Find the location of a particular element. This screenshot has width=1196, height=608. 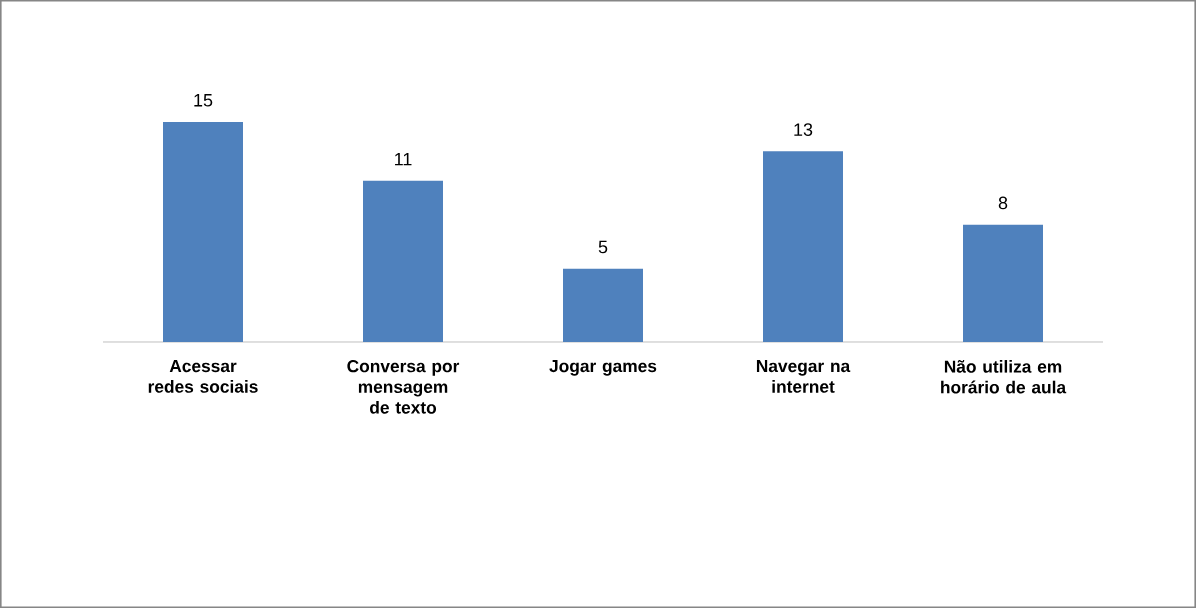

x-tick-label: Não utiliza em horário de aula is located at coordinates (1004, 377).